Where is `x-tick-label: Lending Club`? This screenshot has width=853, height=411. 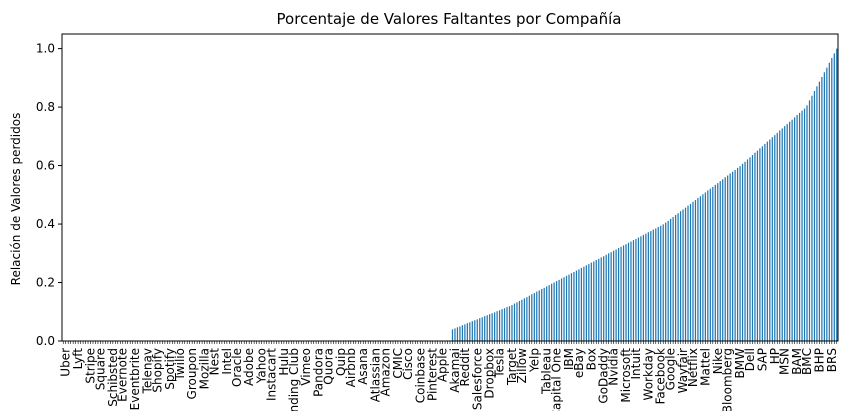 x-tick-label: Lending Club is located at coordinates (294, 379).